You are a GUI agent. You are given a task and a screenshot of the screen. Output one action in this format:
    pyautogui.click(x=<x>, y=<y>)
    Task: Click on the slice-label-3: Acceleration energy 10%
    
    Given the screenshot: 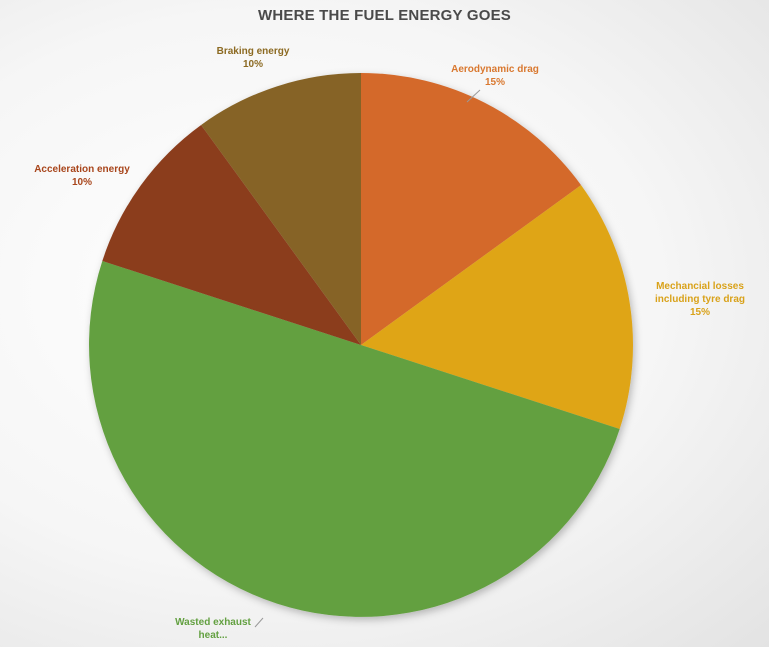 What is the action you would take?
    pyautogui.click(x=82, y=176)
    